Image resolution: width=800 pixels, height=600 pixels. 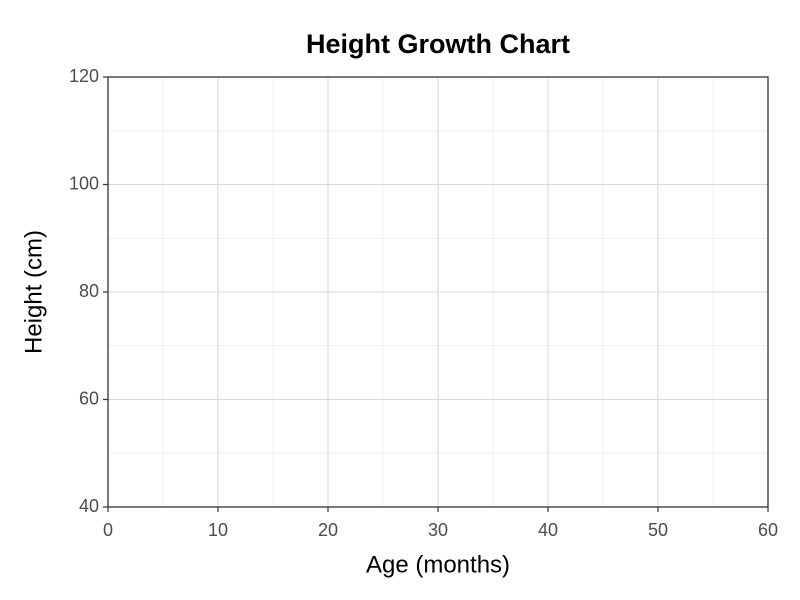 I want to click on x-axis-label: Age (months), so click(x=438, y=564).